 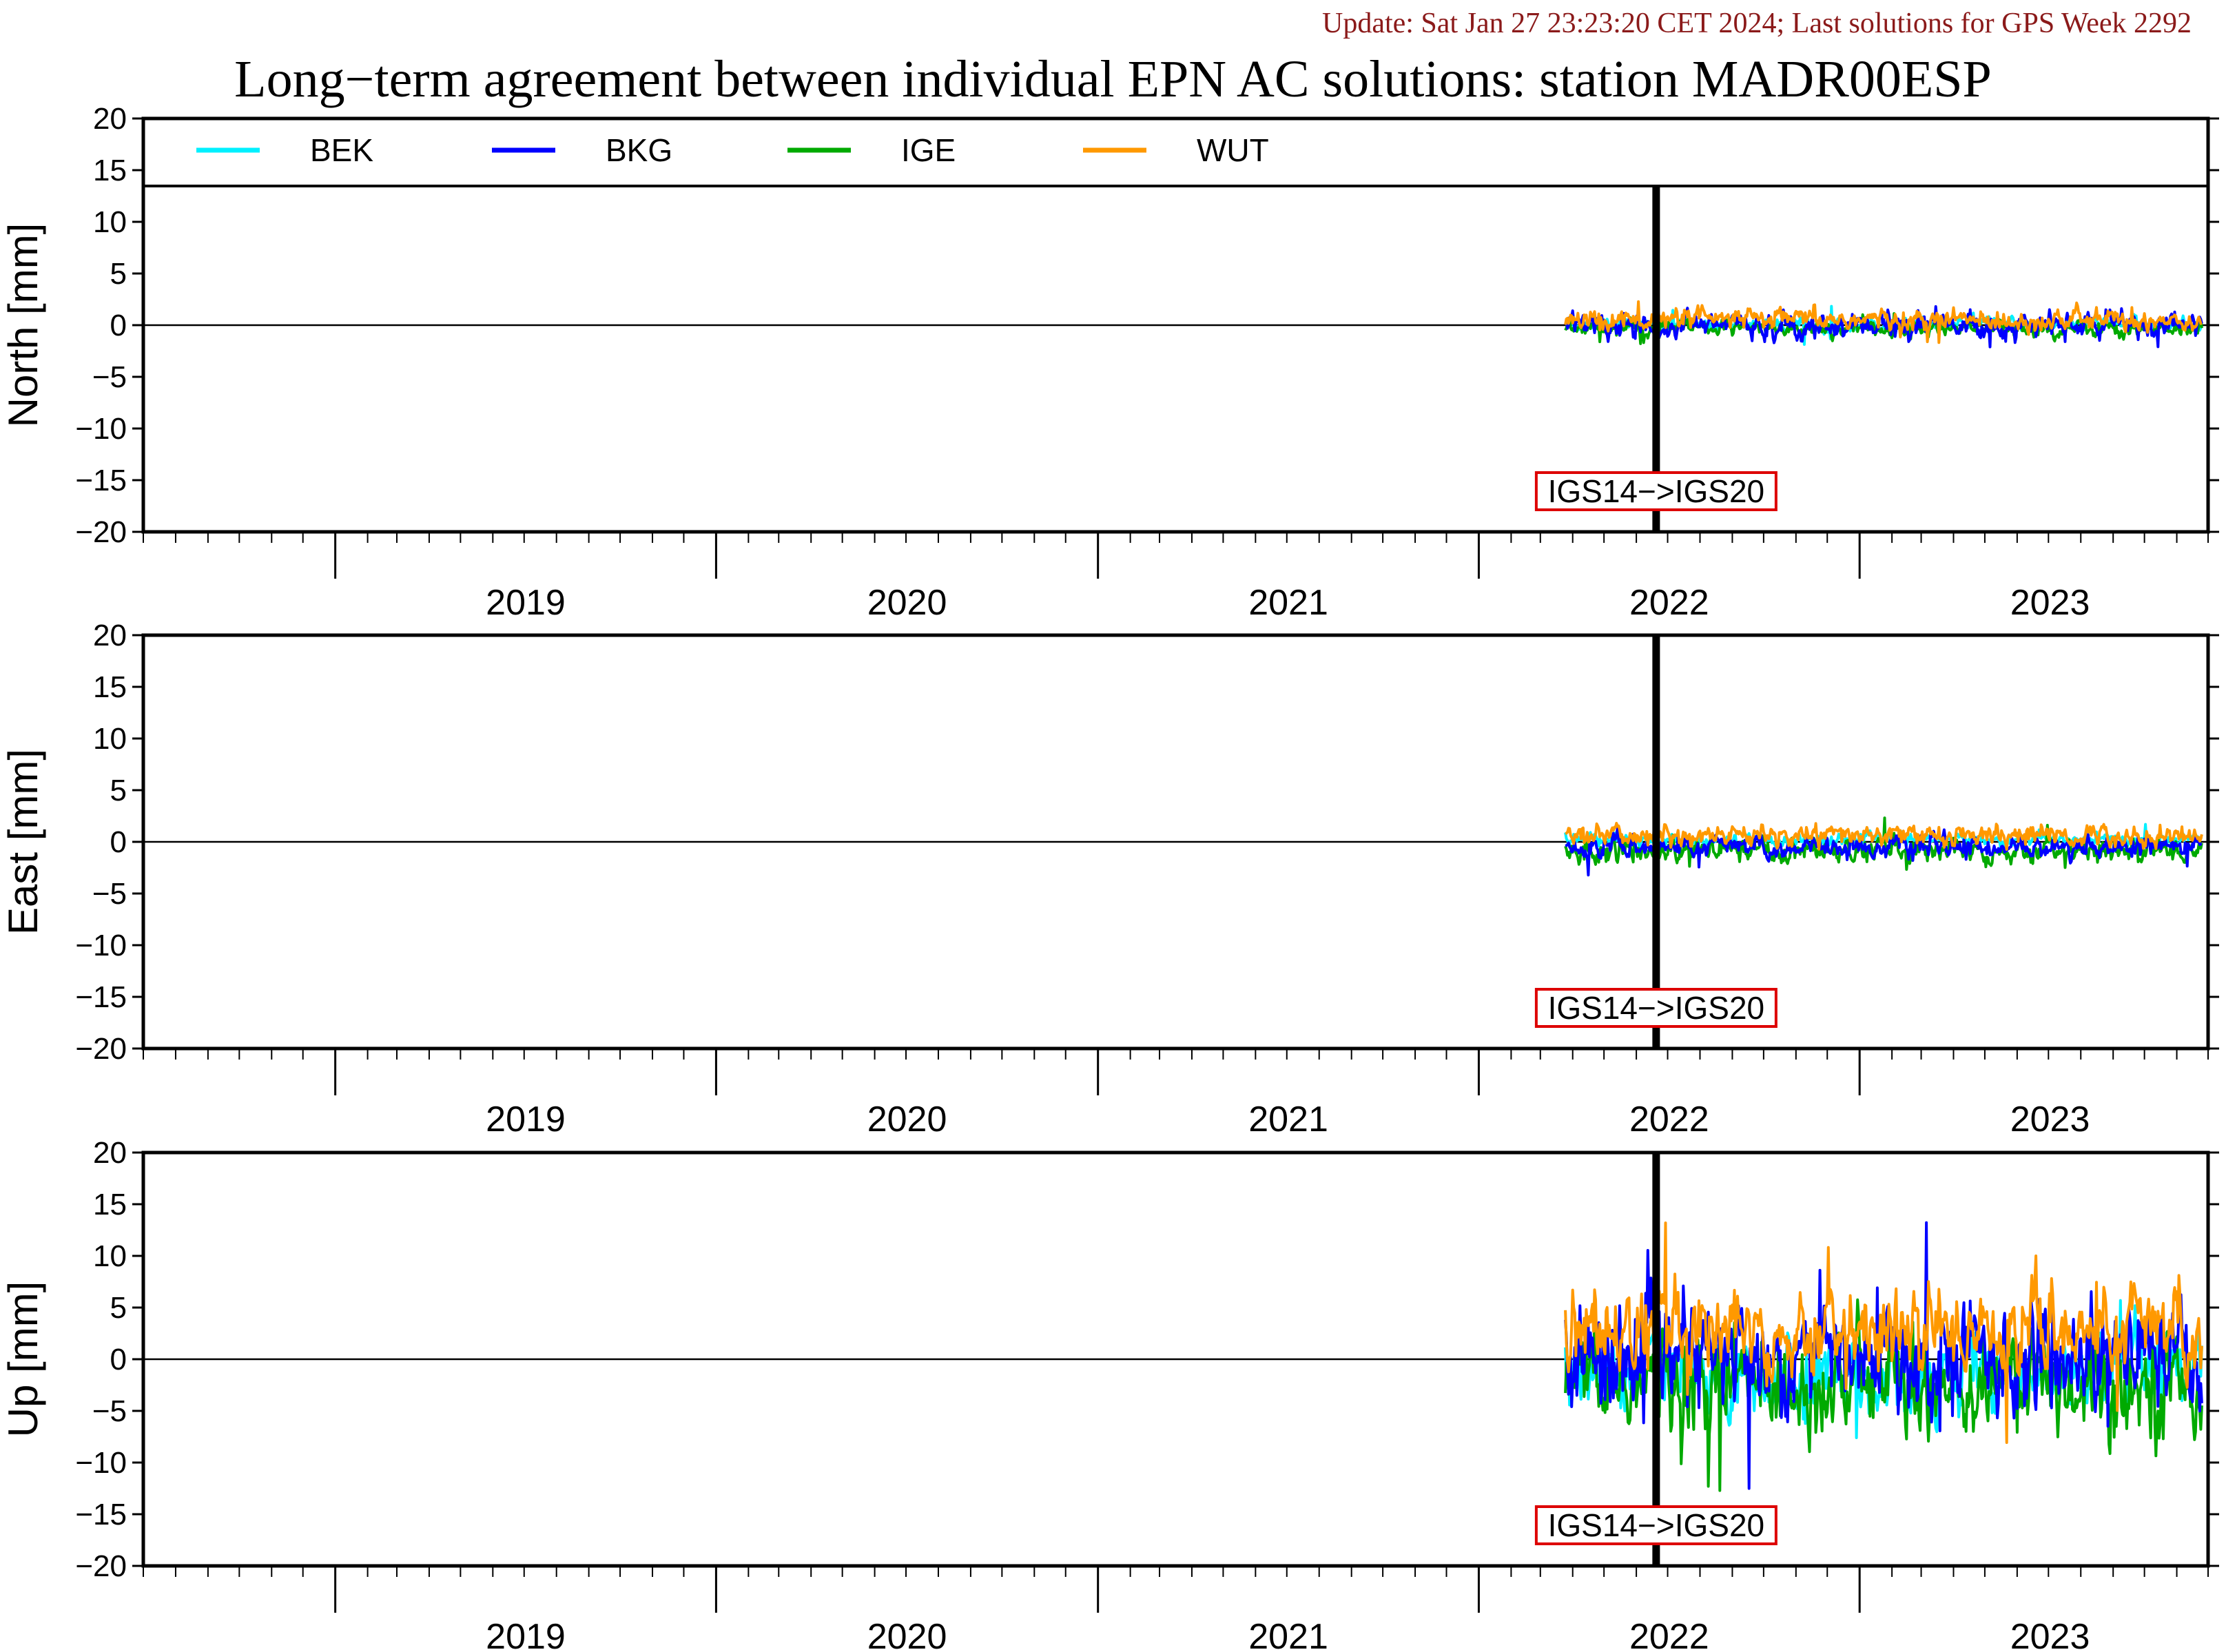 I want to click on y-axis-title: East [mm], so click(x=23, y=842).